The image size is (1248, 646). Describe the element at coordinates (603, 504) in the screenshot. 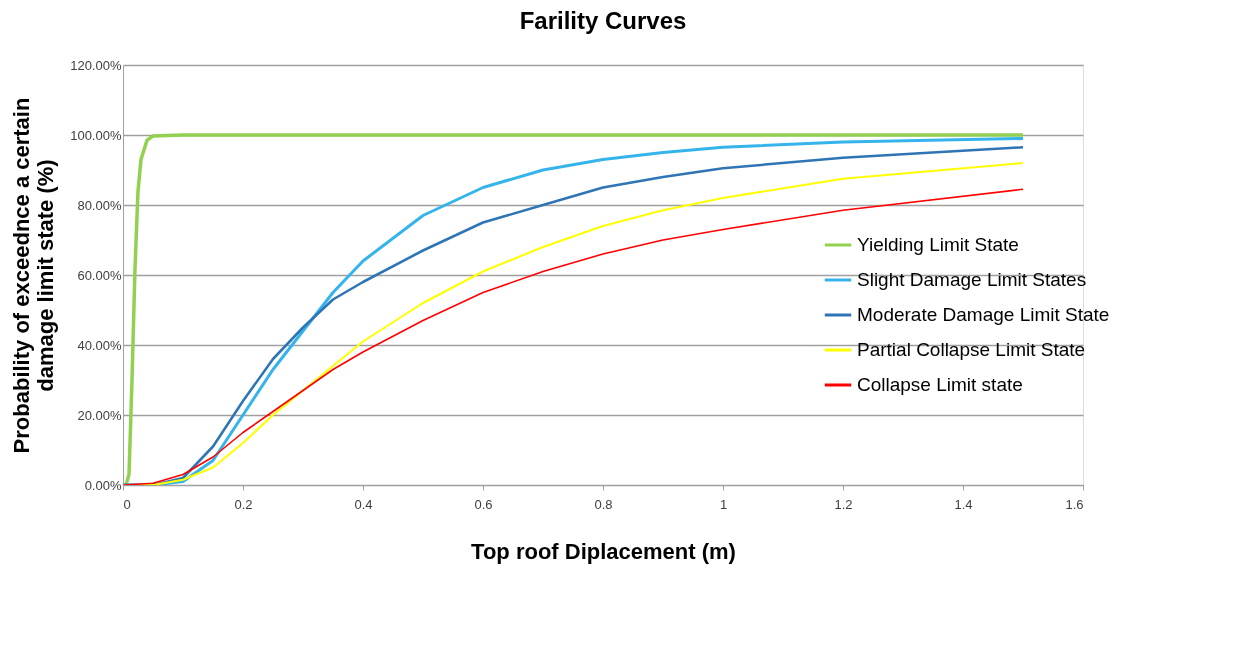

I see `x-tick-label: 0.8` at that location.